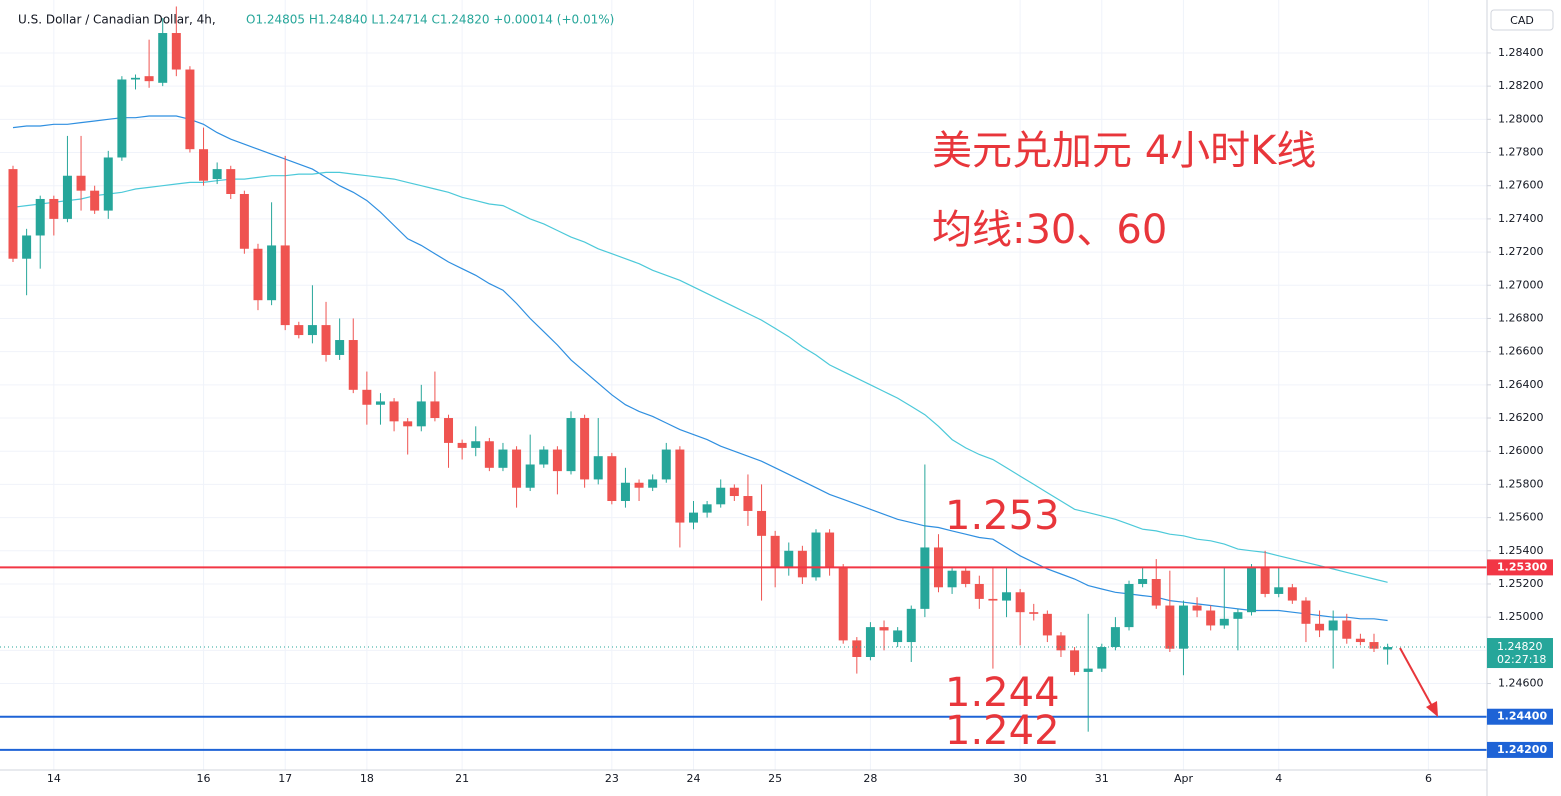  I want to click on y-tick-label: 1.25000, so click(1521, 616).